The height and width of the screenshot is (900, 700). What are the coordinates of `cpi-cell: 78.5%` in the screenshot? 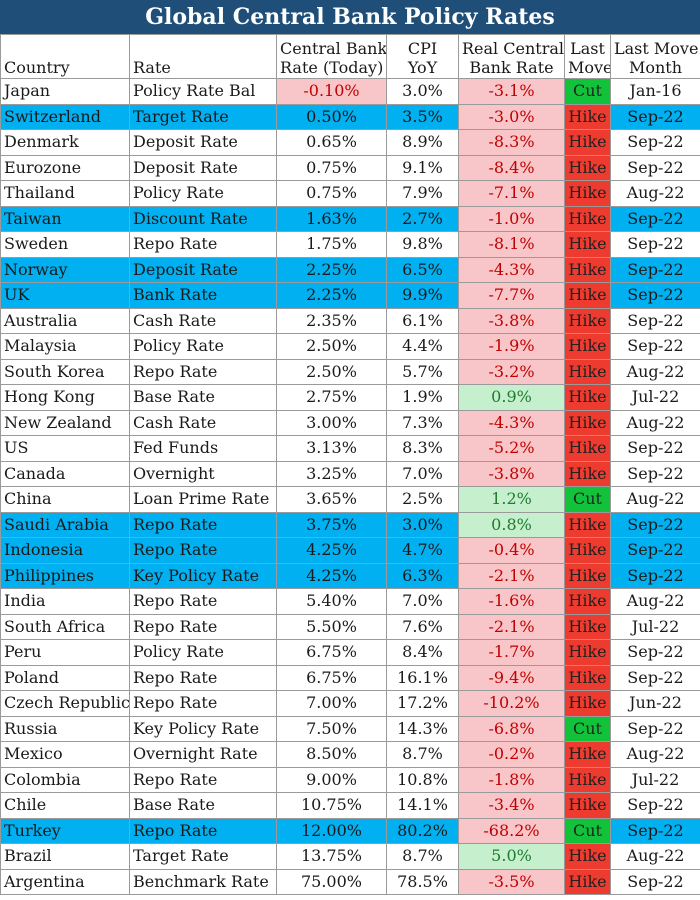 It's located at (422, 881).